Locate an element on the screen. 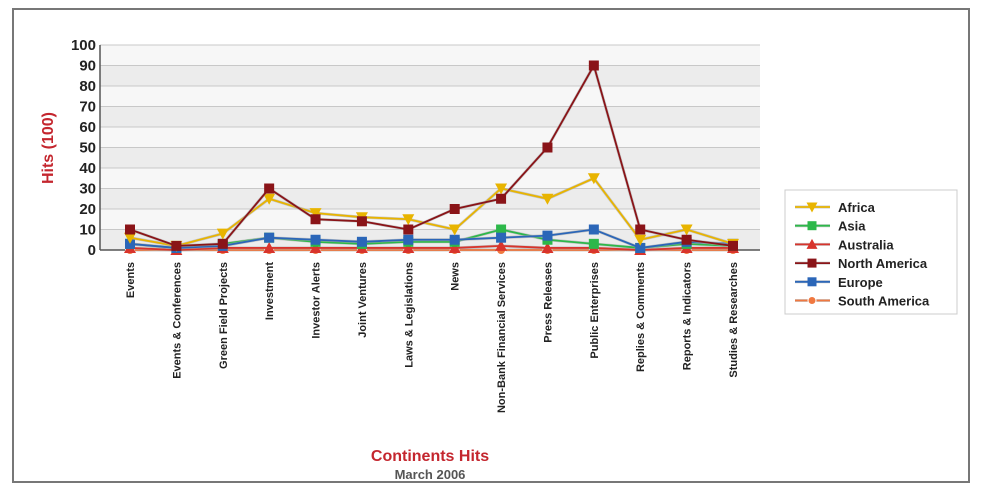  chart-subtitle: March 2006 is located at coordinates (430, 474).